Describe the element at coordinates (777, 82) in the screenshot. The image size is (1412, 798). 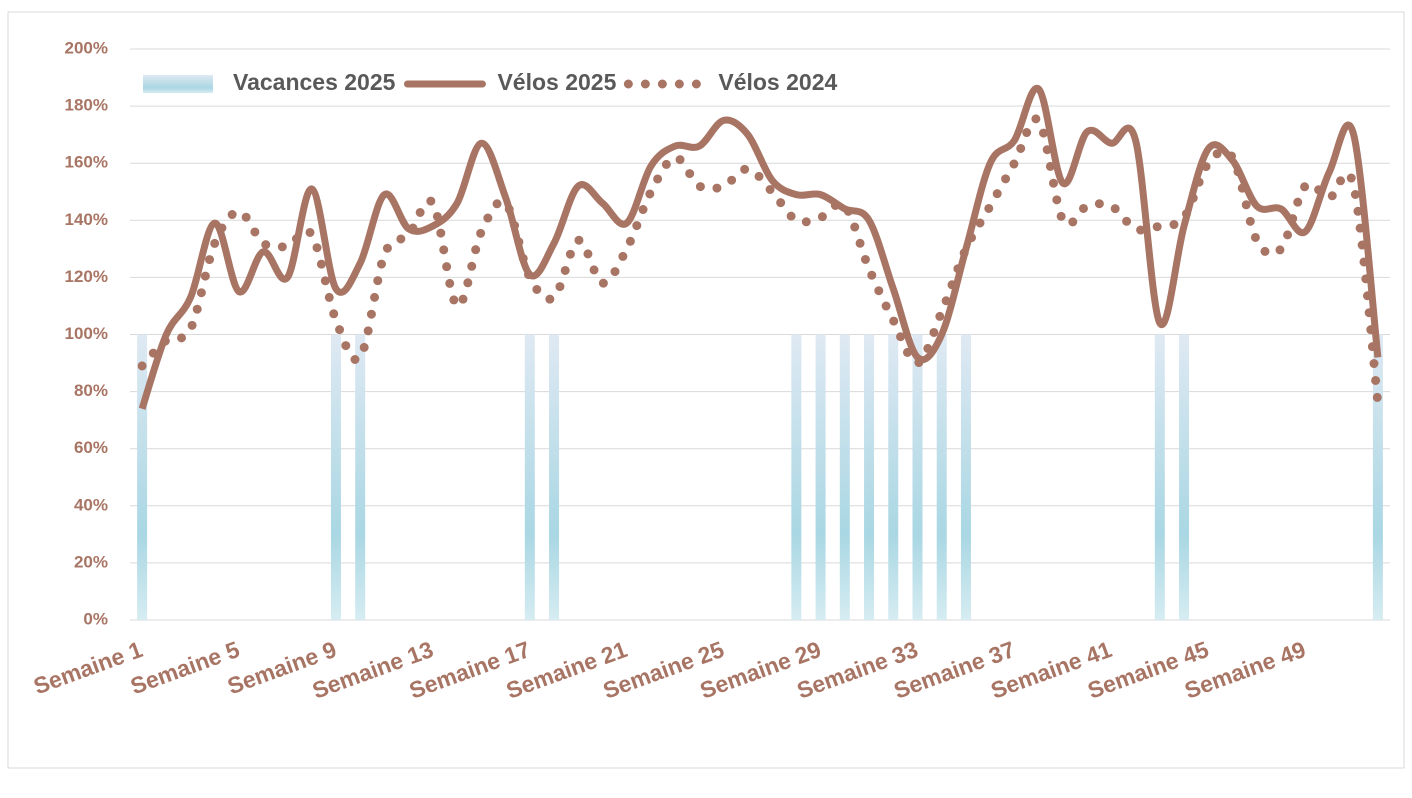
I see `legend-label: Vélos 2024` at that location.